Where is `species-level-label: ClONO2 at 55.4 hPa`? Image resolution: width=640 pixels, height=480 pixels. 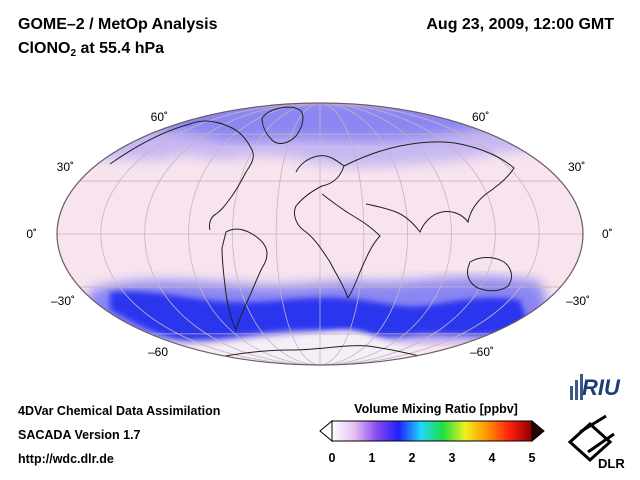
species-level-label: ClONO2 at 55.4 hPa is located at coordinates (91, 49).